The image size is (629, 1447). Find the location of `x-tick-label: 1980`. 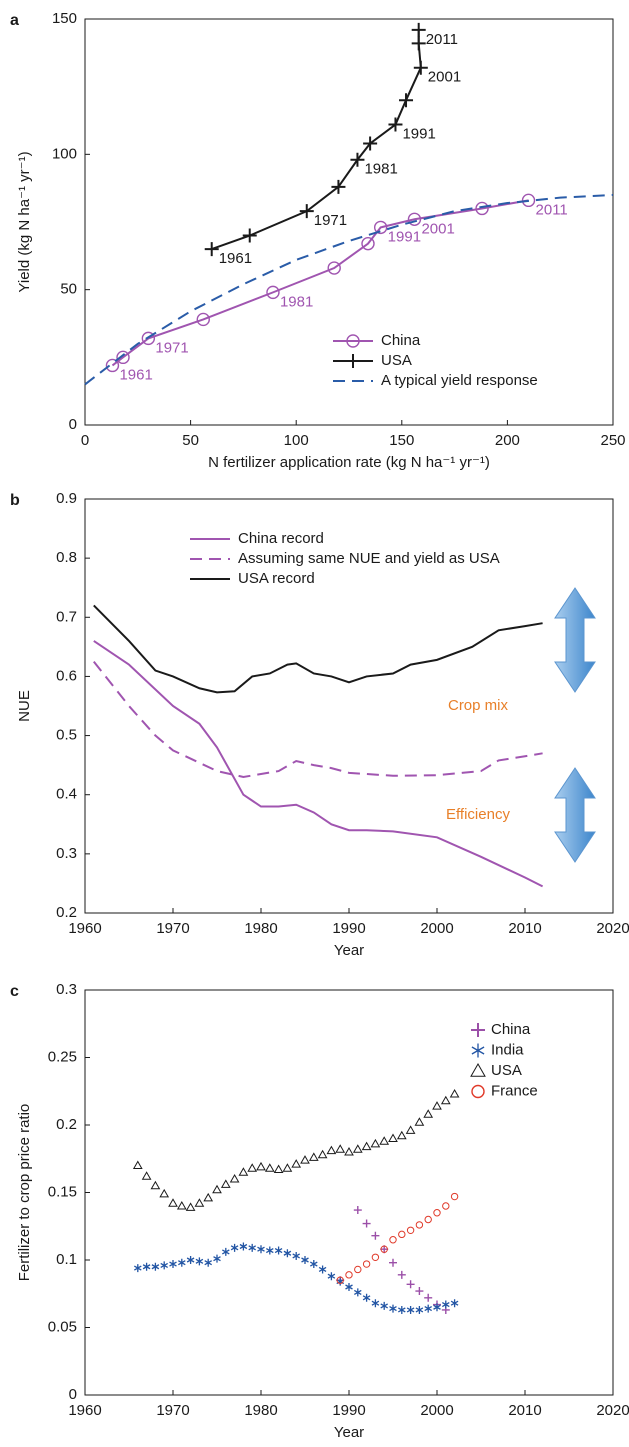

x-tick-label: 1980 is located at coordinates (260, 928).